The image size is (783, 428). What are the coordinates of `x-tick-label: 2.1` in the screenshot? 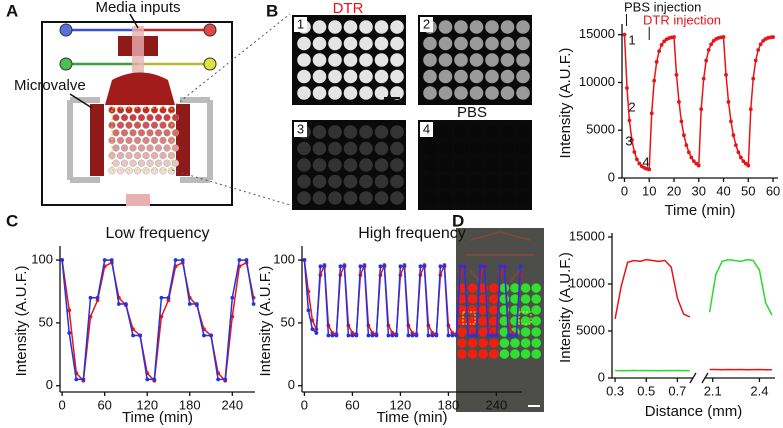 It's located at (713, 390).